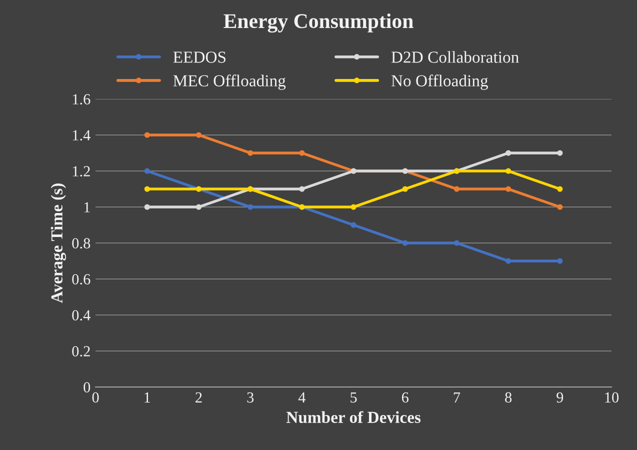 This screenshot has width=637, height=450. What do you see at coordinates (560, 397) in the screenshot?
I see `x-tick-label: 9` at bounding box center [560, 397].